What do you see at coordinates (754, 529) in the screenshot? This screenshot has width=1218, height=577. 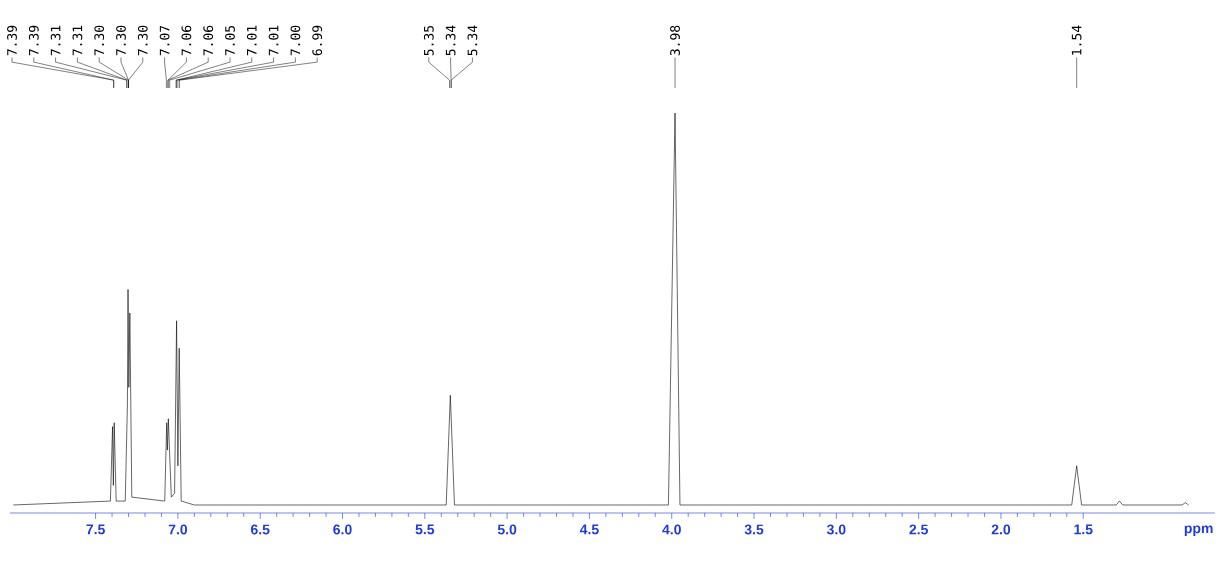 I see `x-tick-label: 3.5` at bounding box center [754, 529].